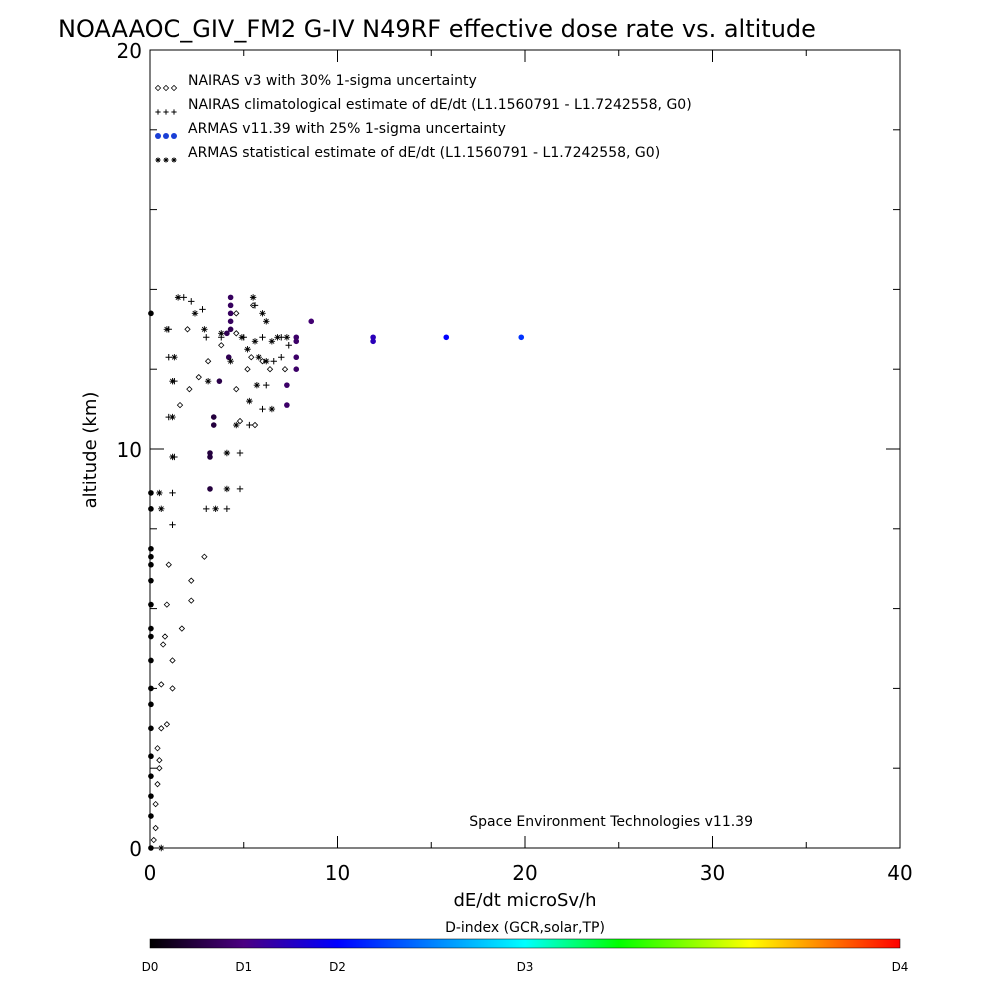 This screenshot has height=1000, width=1000. I want to click on legend-item: NAIRAS v3 with 30% 1-sigma uncertainty, so click(315, 82).